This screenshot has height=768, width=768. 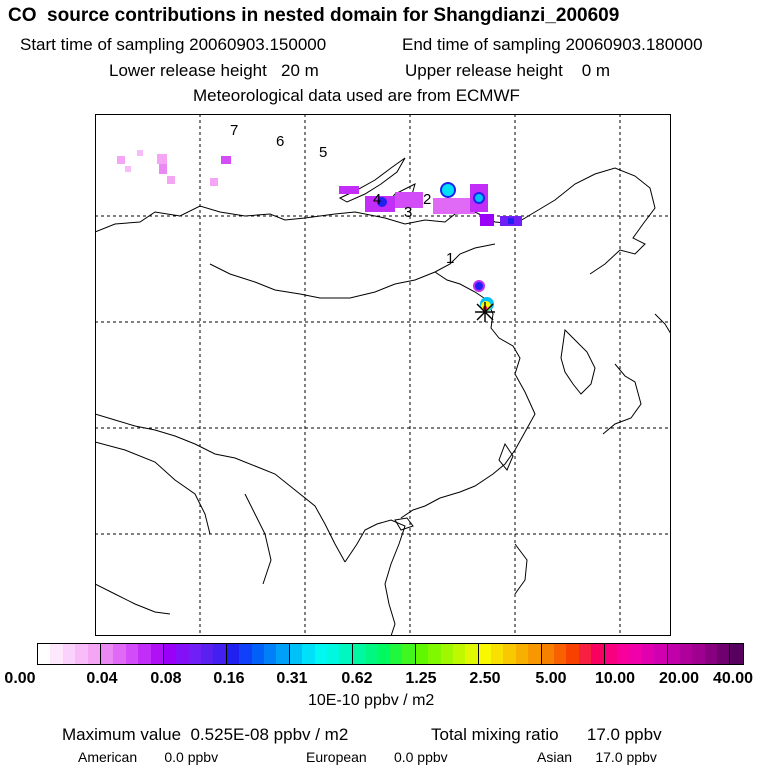 What do you see at coordinates (508, 70) in the screenshot?
I see `upper-release-height-label: Upper release height 0 m` at bounding box center [508, 70].